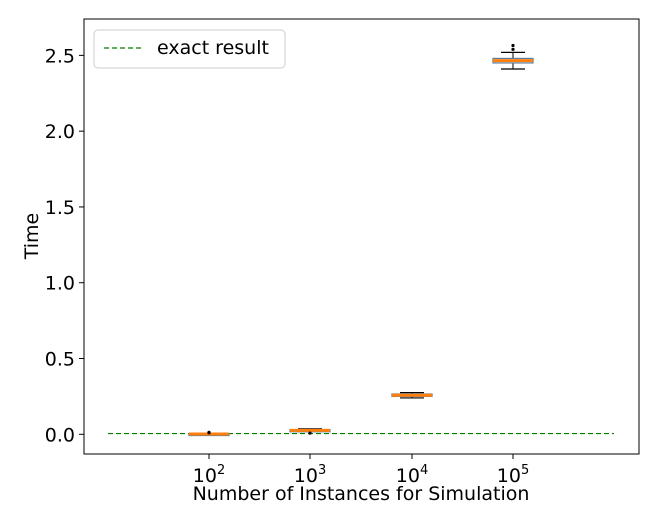  Describe the element at coordinates (60, 208) in the screenshot. I see `y-tick-label: 1.5` at that location.